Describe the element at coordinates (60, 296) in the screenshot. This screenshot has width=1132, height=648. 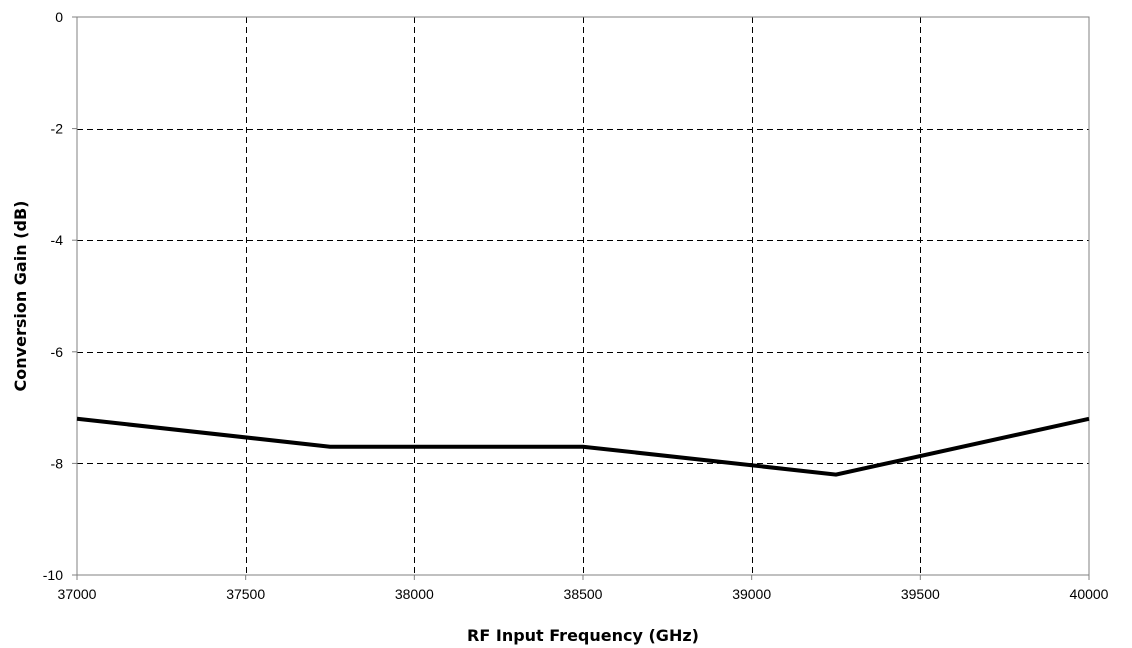
I see `y-axis-tick-labels: 0 -2 -4 -6 -8 -10` at that location.